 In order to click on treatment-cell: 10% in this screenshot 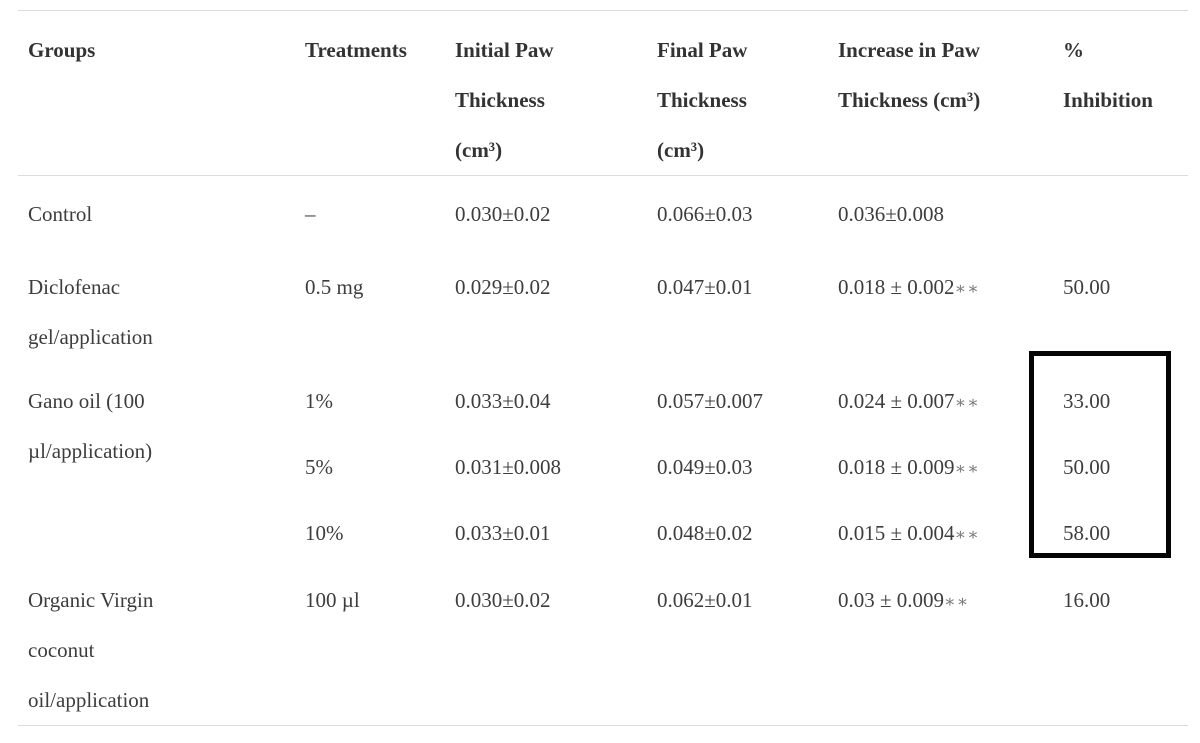, I will do `click(324, 532)`.